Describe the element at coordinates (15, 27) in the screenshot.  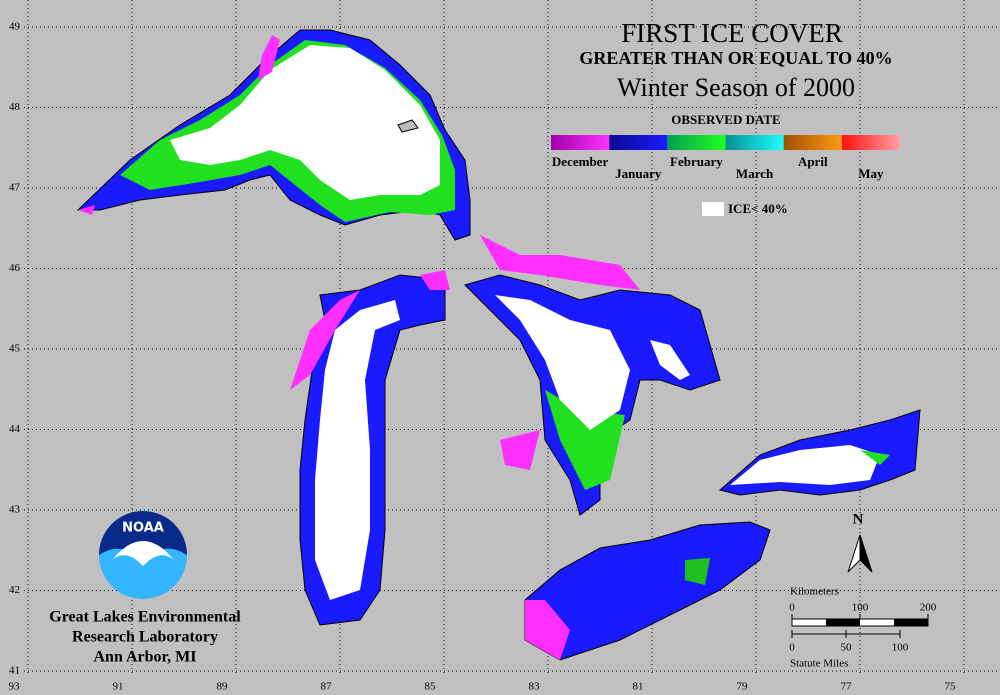
I see `latitude-label: 49` at that location.